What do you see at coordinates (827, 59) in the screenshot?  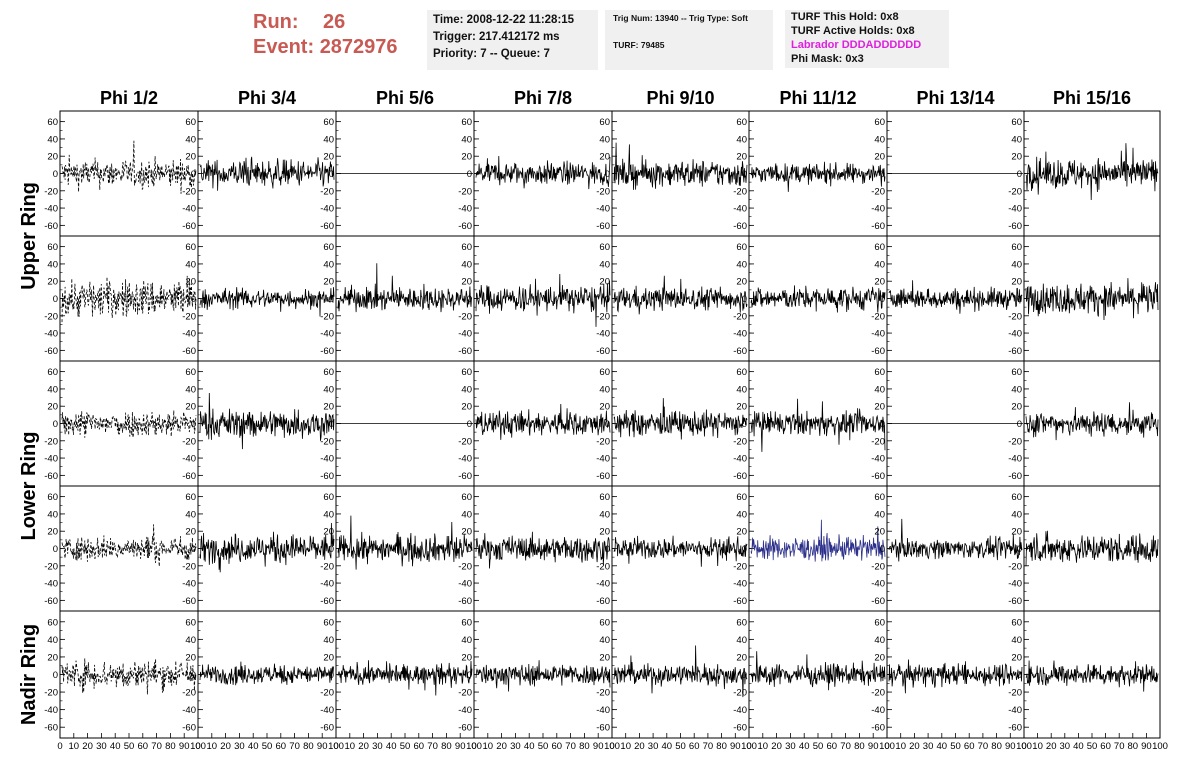 I see `phi-mask-text: Phi Mask: 0x3` at bounding box center [827, 59].